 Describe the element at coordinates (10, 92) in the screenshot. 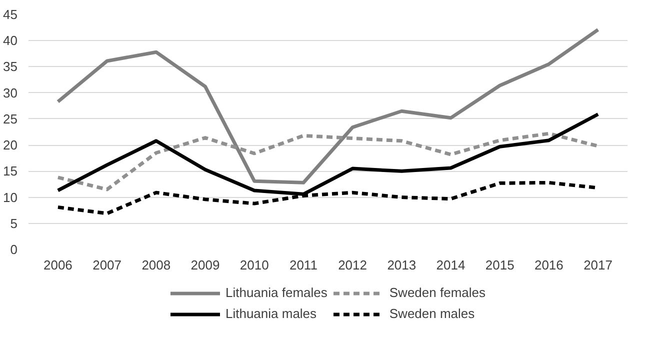

I see `y-tick-label: 30` at that location.